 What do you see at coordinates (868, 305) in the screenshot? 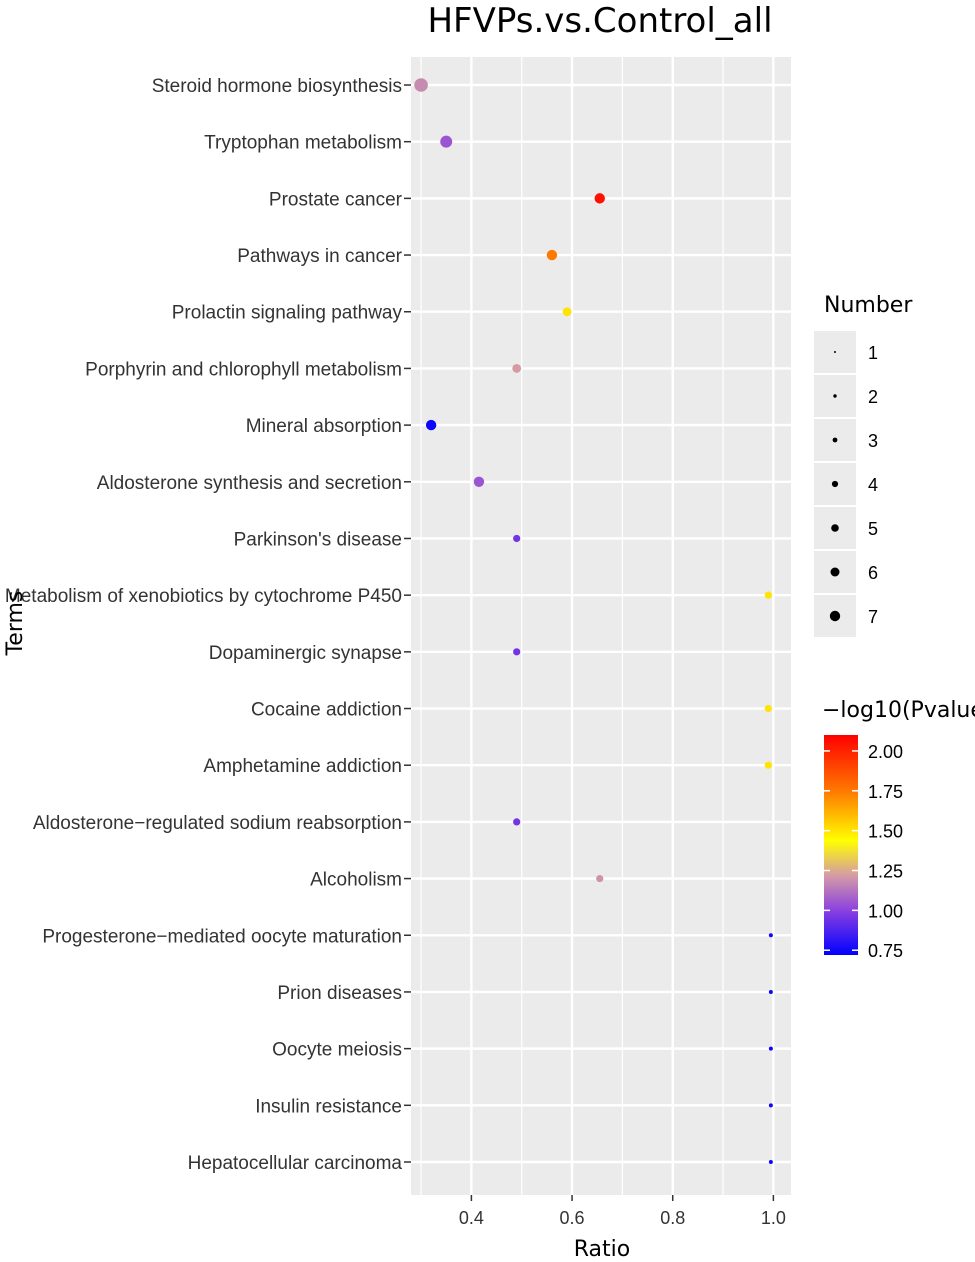
I see `size-legend-title: Number` at bounding box center [868, 305].